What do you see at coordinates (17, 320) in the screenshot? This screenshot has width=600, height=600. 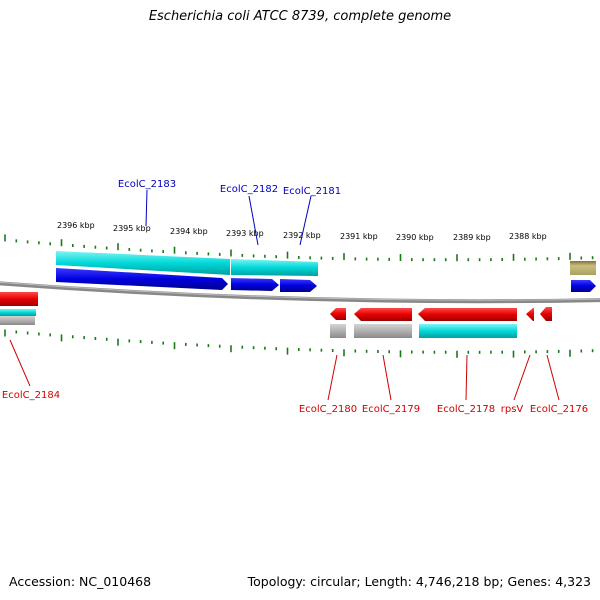 I see `gene-bar-2184-gray` at bounding box center [17, 320].